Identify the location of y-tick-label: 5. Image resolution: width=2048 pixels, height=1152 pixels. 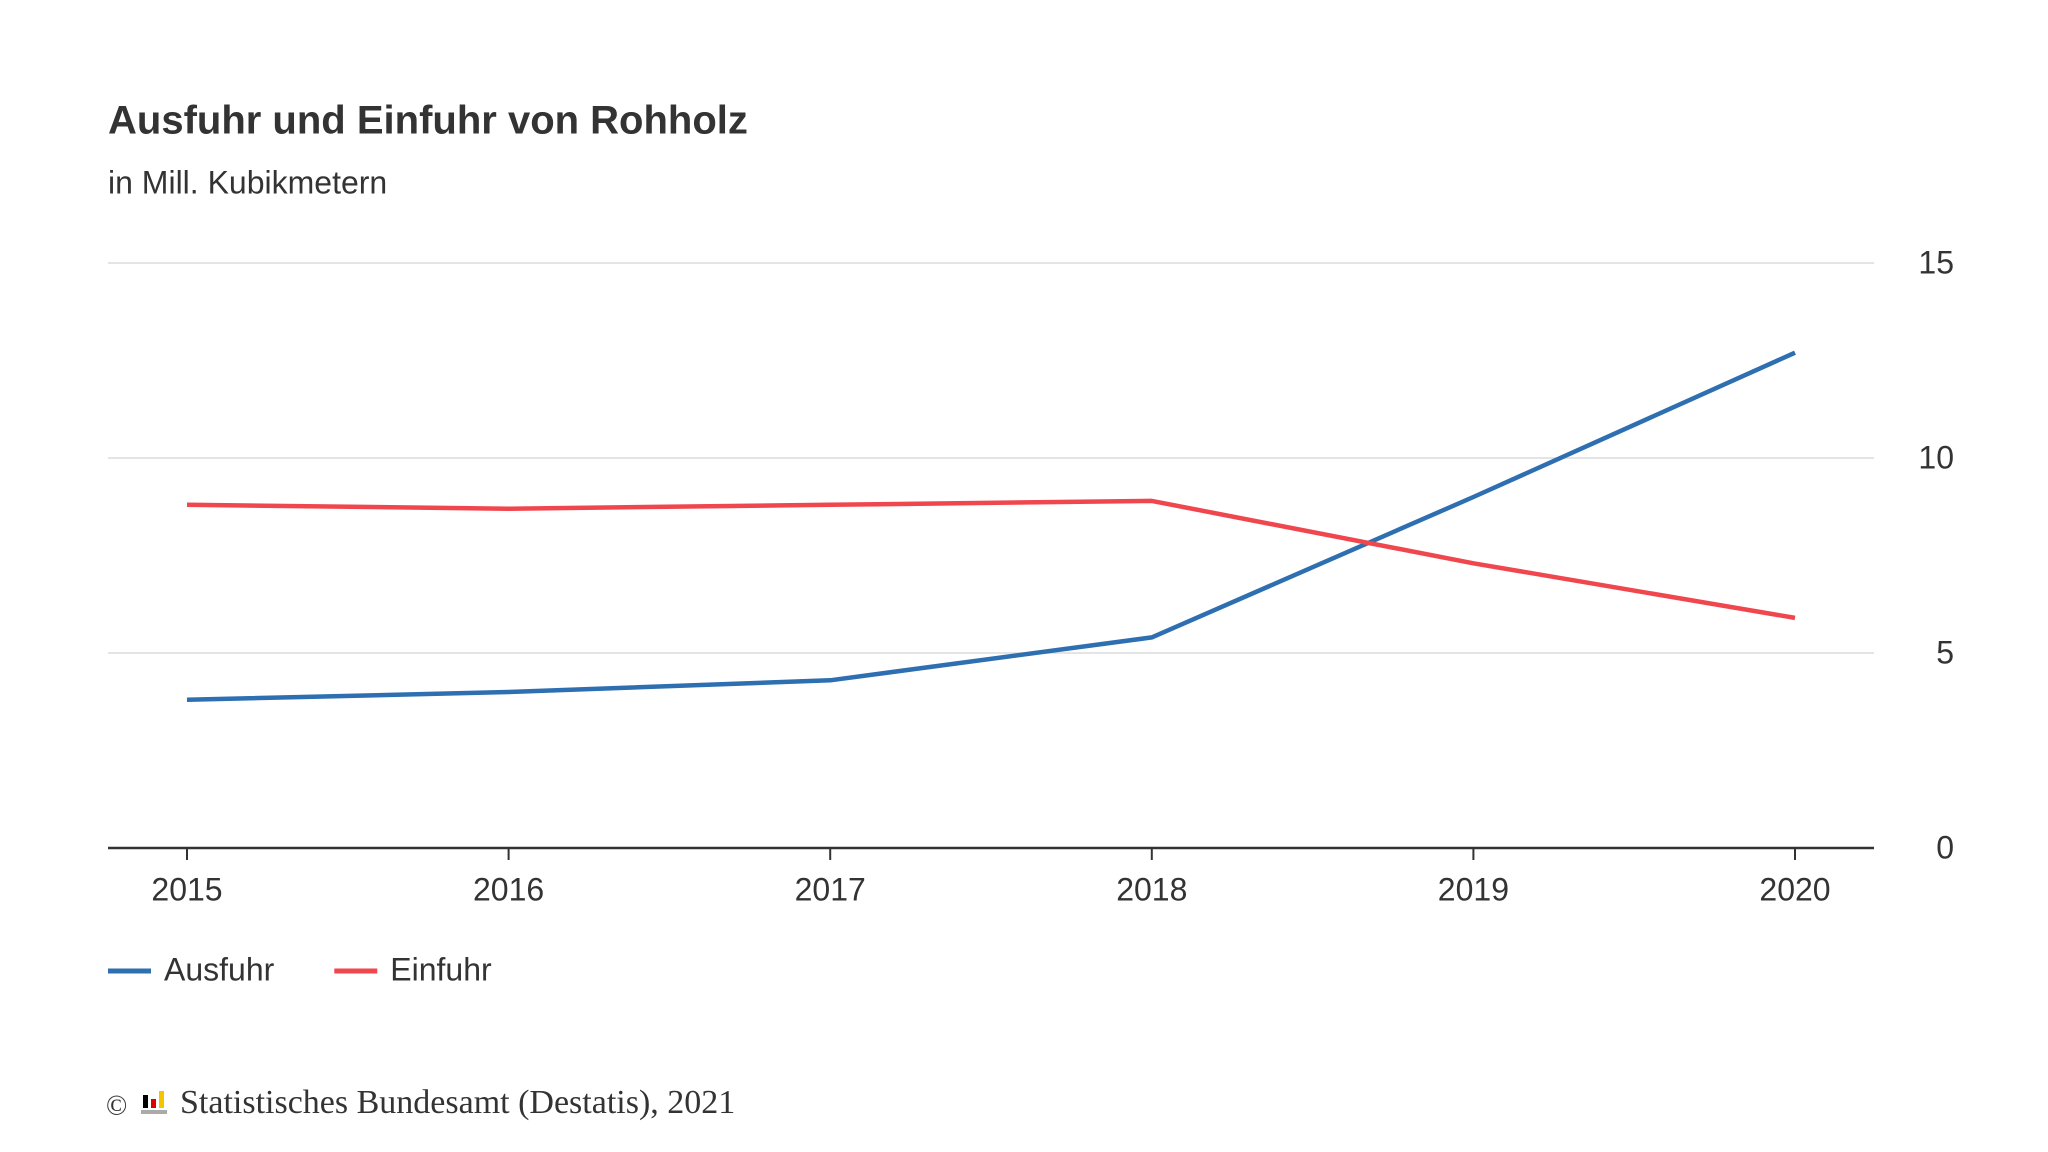
(1945, 652).